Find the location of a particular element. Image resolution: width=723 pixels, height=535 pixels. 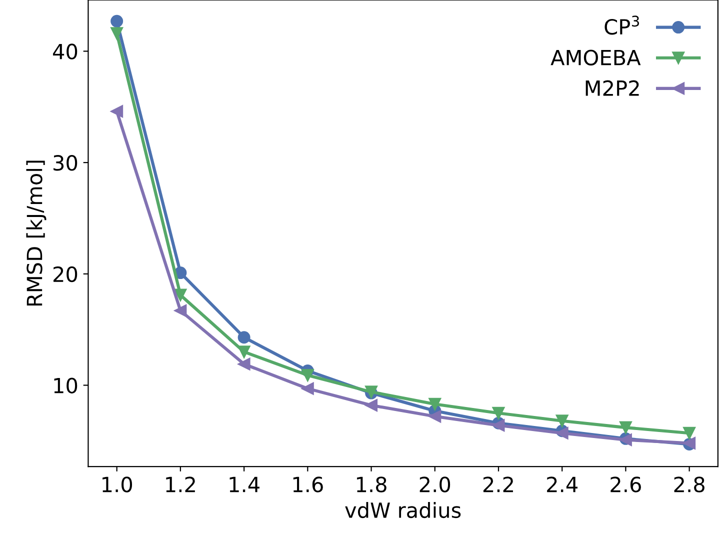

x-tick-label: 1.4 is located at coordinates (245, 484).